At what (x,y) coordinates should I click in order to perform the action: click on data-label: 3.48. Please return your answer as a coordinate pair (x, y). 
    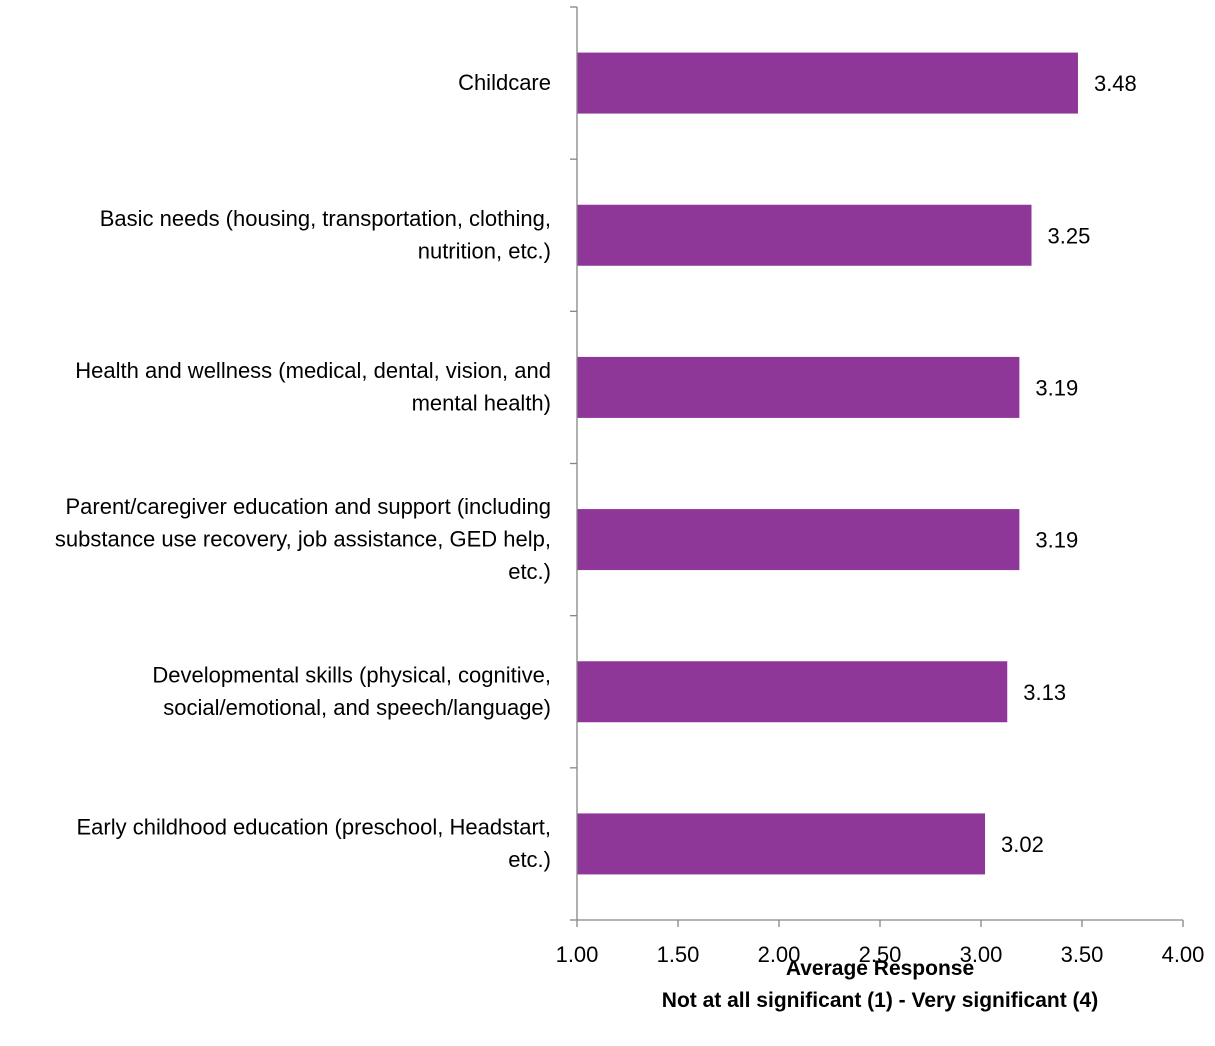
    Looking at the image, I should click on (1115, 83).